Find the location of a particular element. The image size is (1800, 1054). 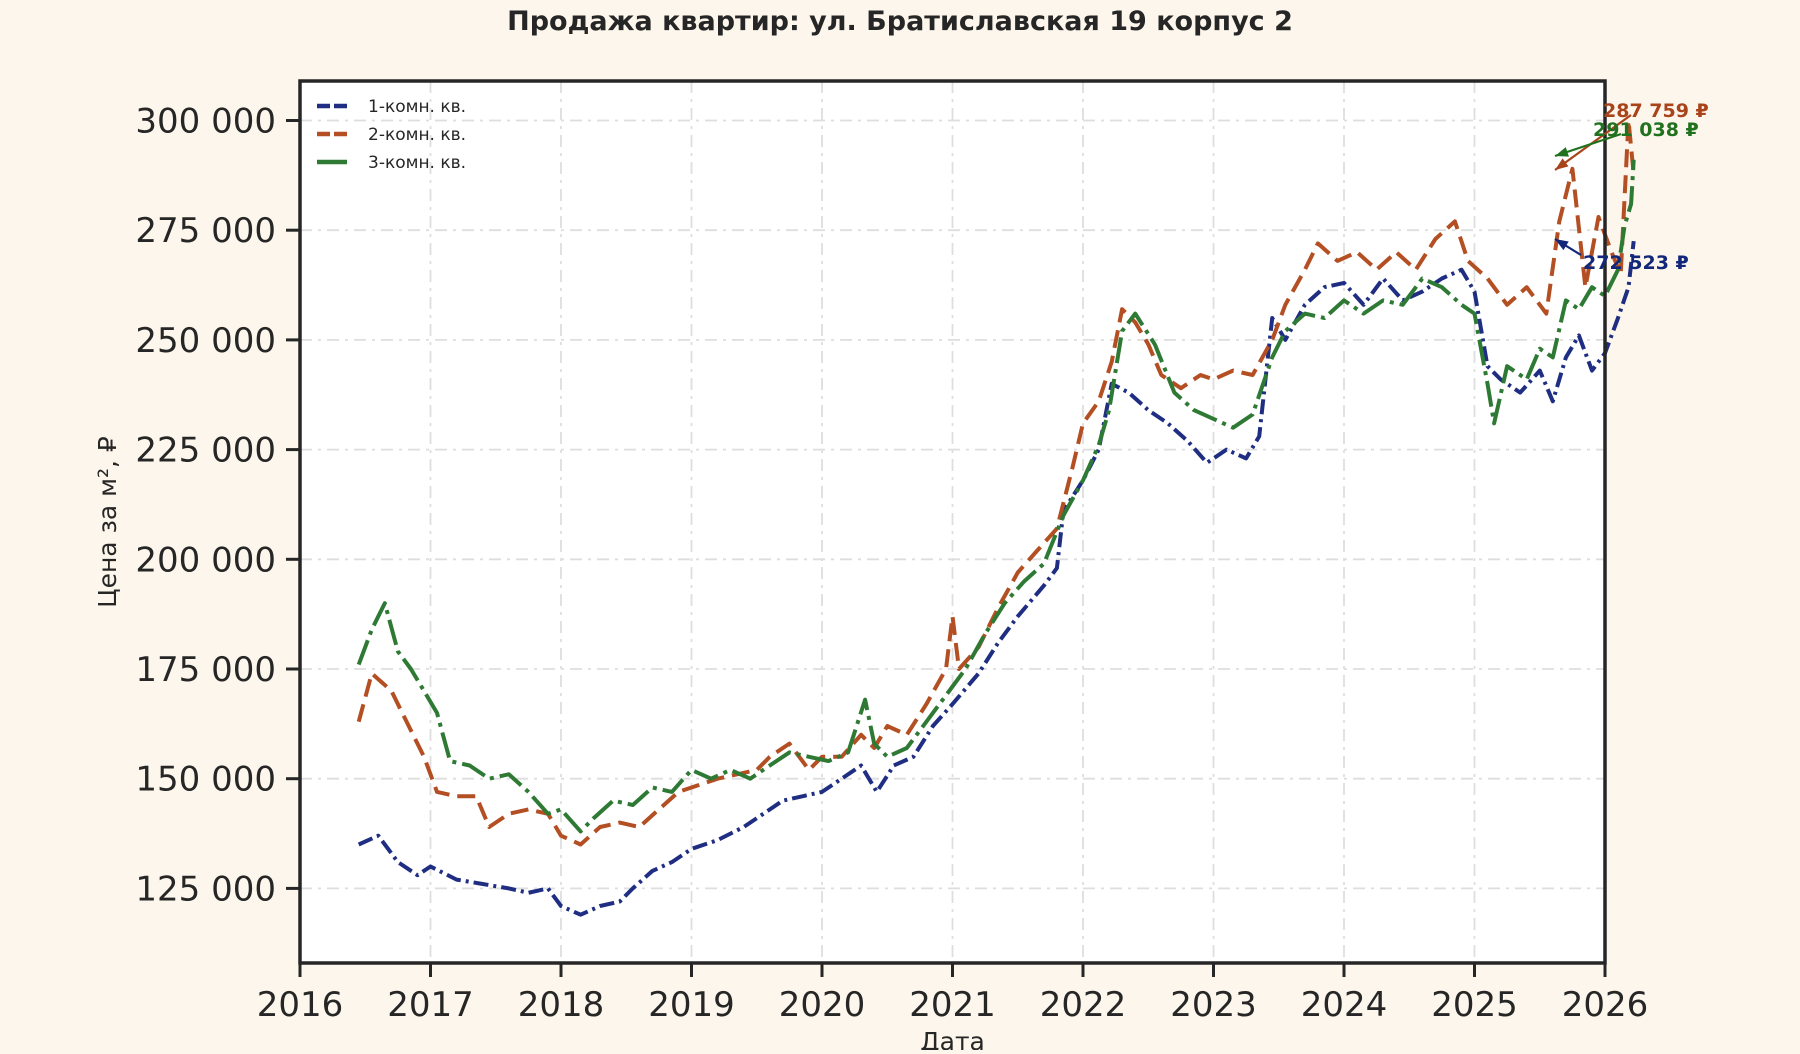

x-tick-label: 2018 is located at coordinates (561, 1005).